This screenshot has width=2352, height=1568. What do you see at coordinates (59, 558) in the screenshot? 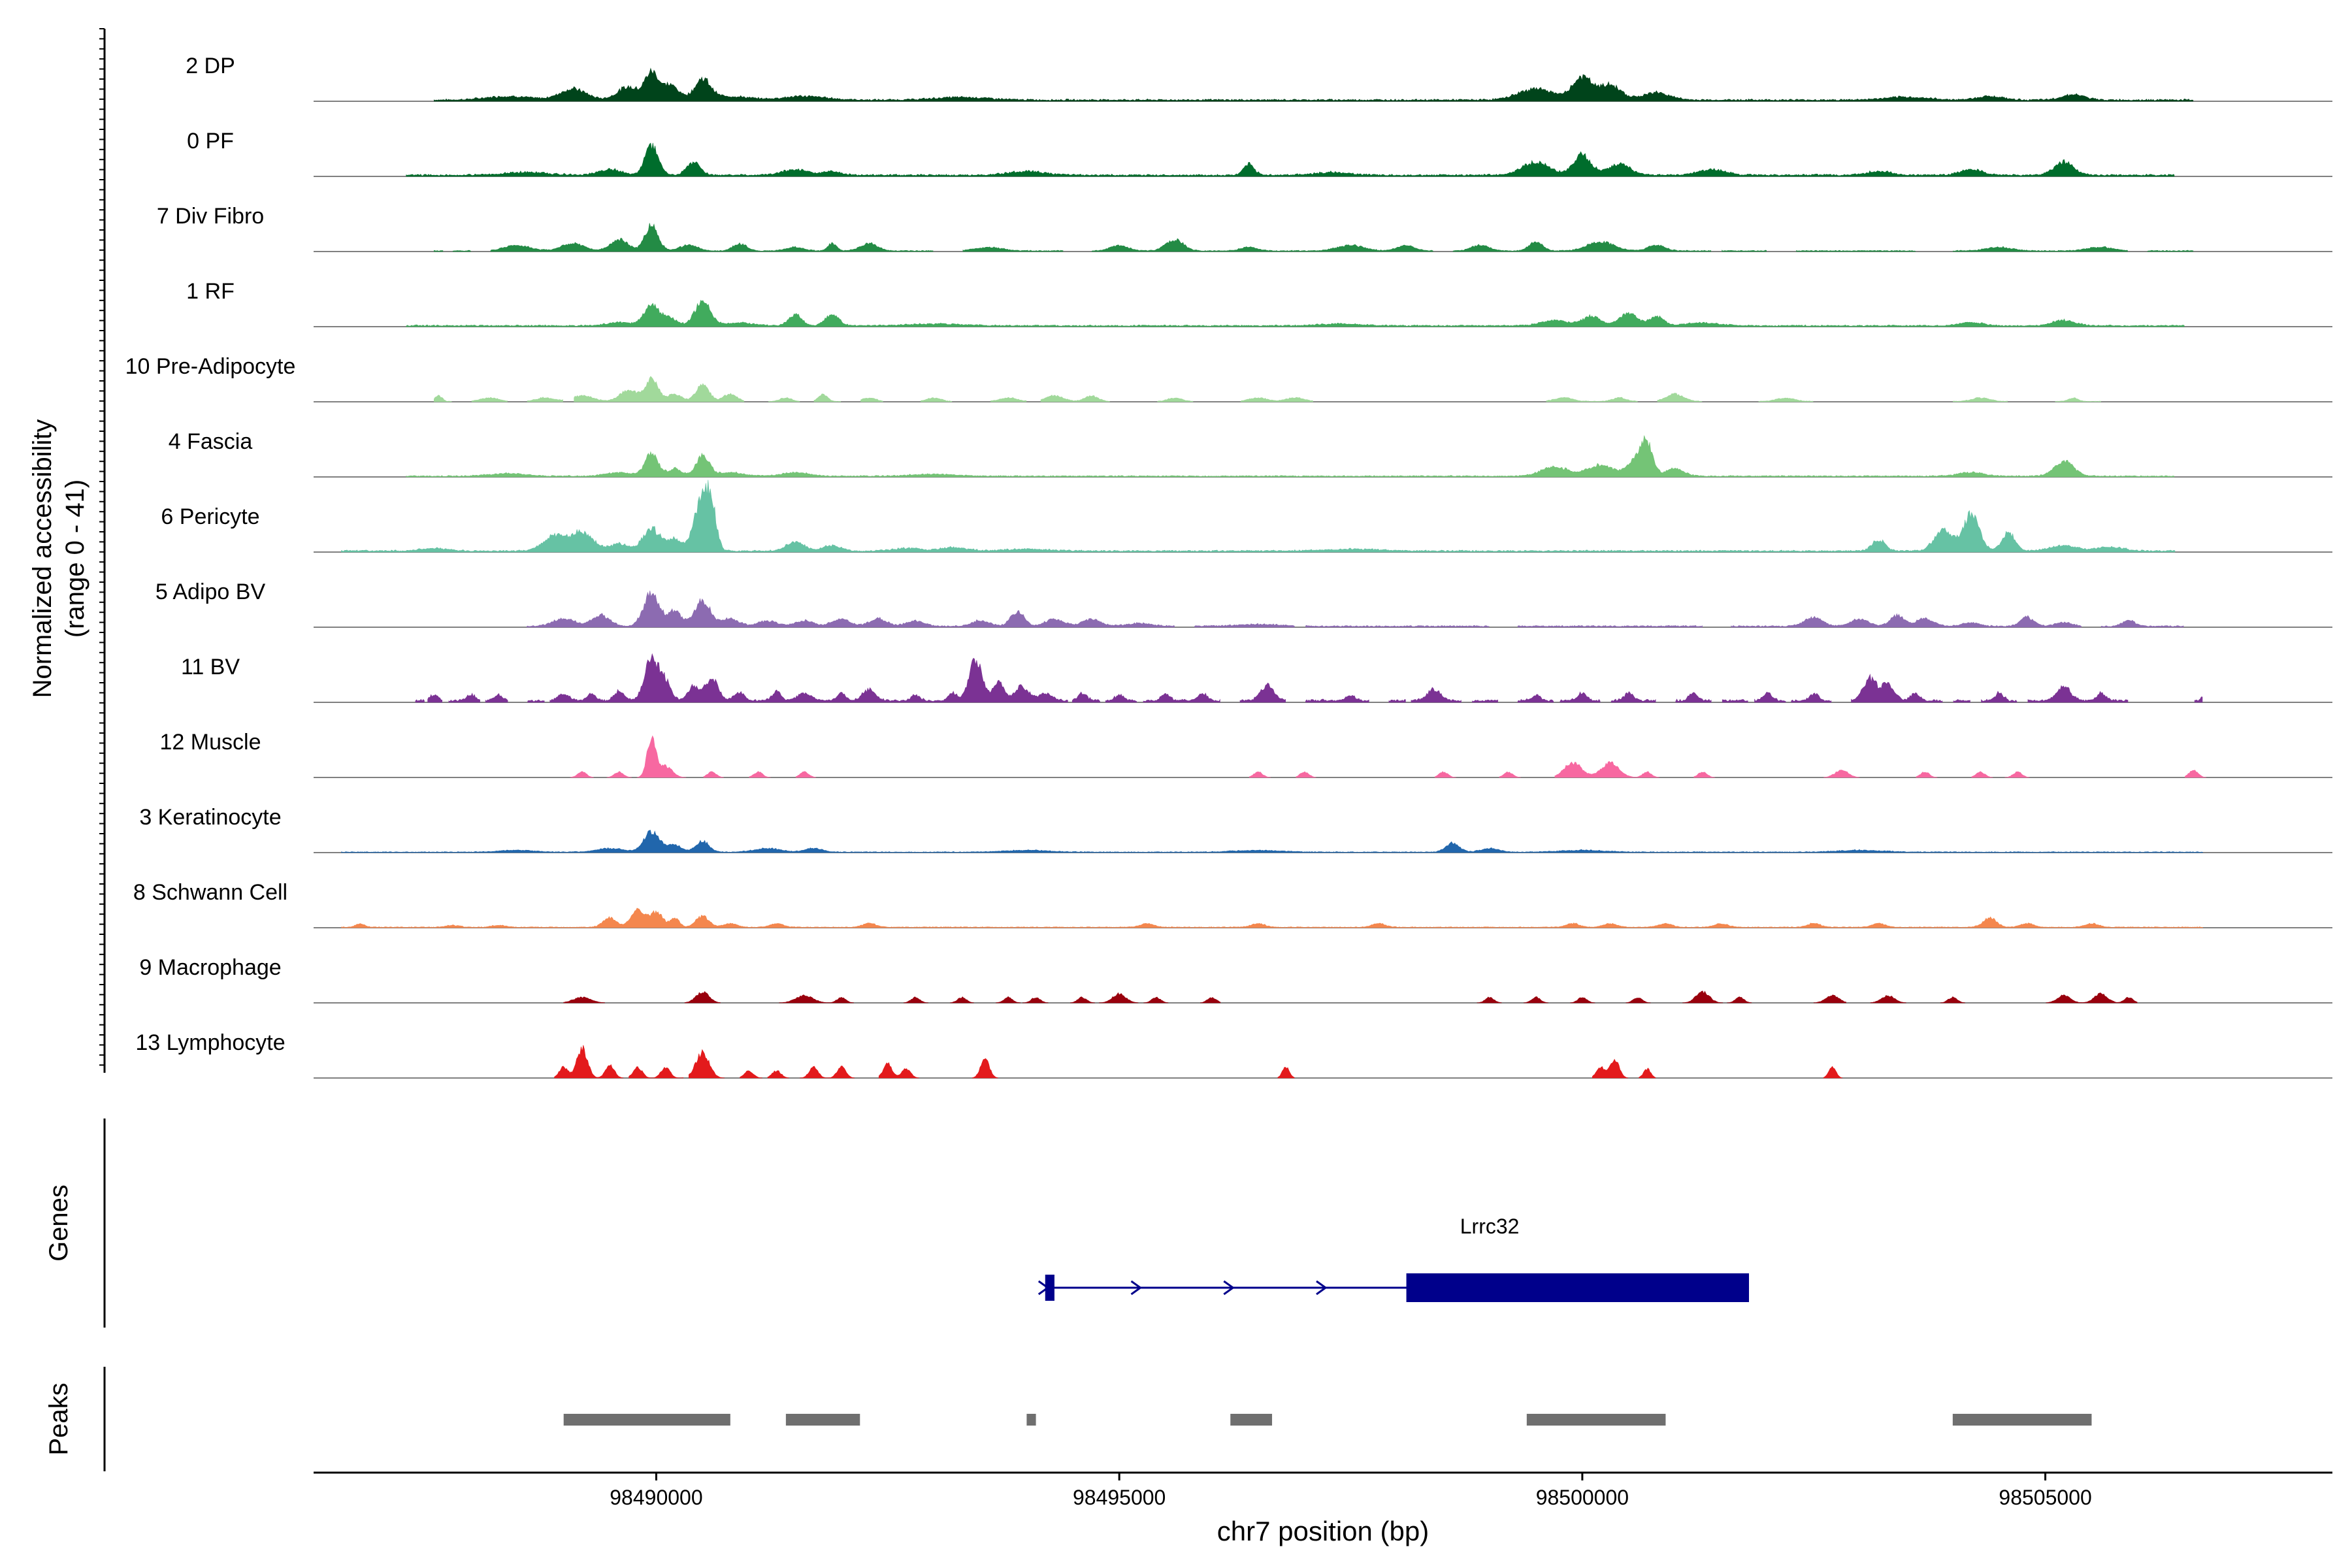
I see `y-axis-label: Normalized accessibility (range 0 - 41)` at bounding box center [59, 558].